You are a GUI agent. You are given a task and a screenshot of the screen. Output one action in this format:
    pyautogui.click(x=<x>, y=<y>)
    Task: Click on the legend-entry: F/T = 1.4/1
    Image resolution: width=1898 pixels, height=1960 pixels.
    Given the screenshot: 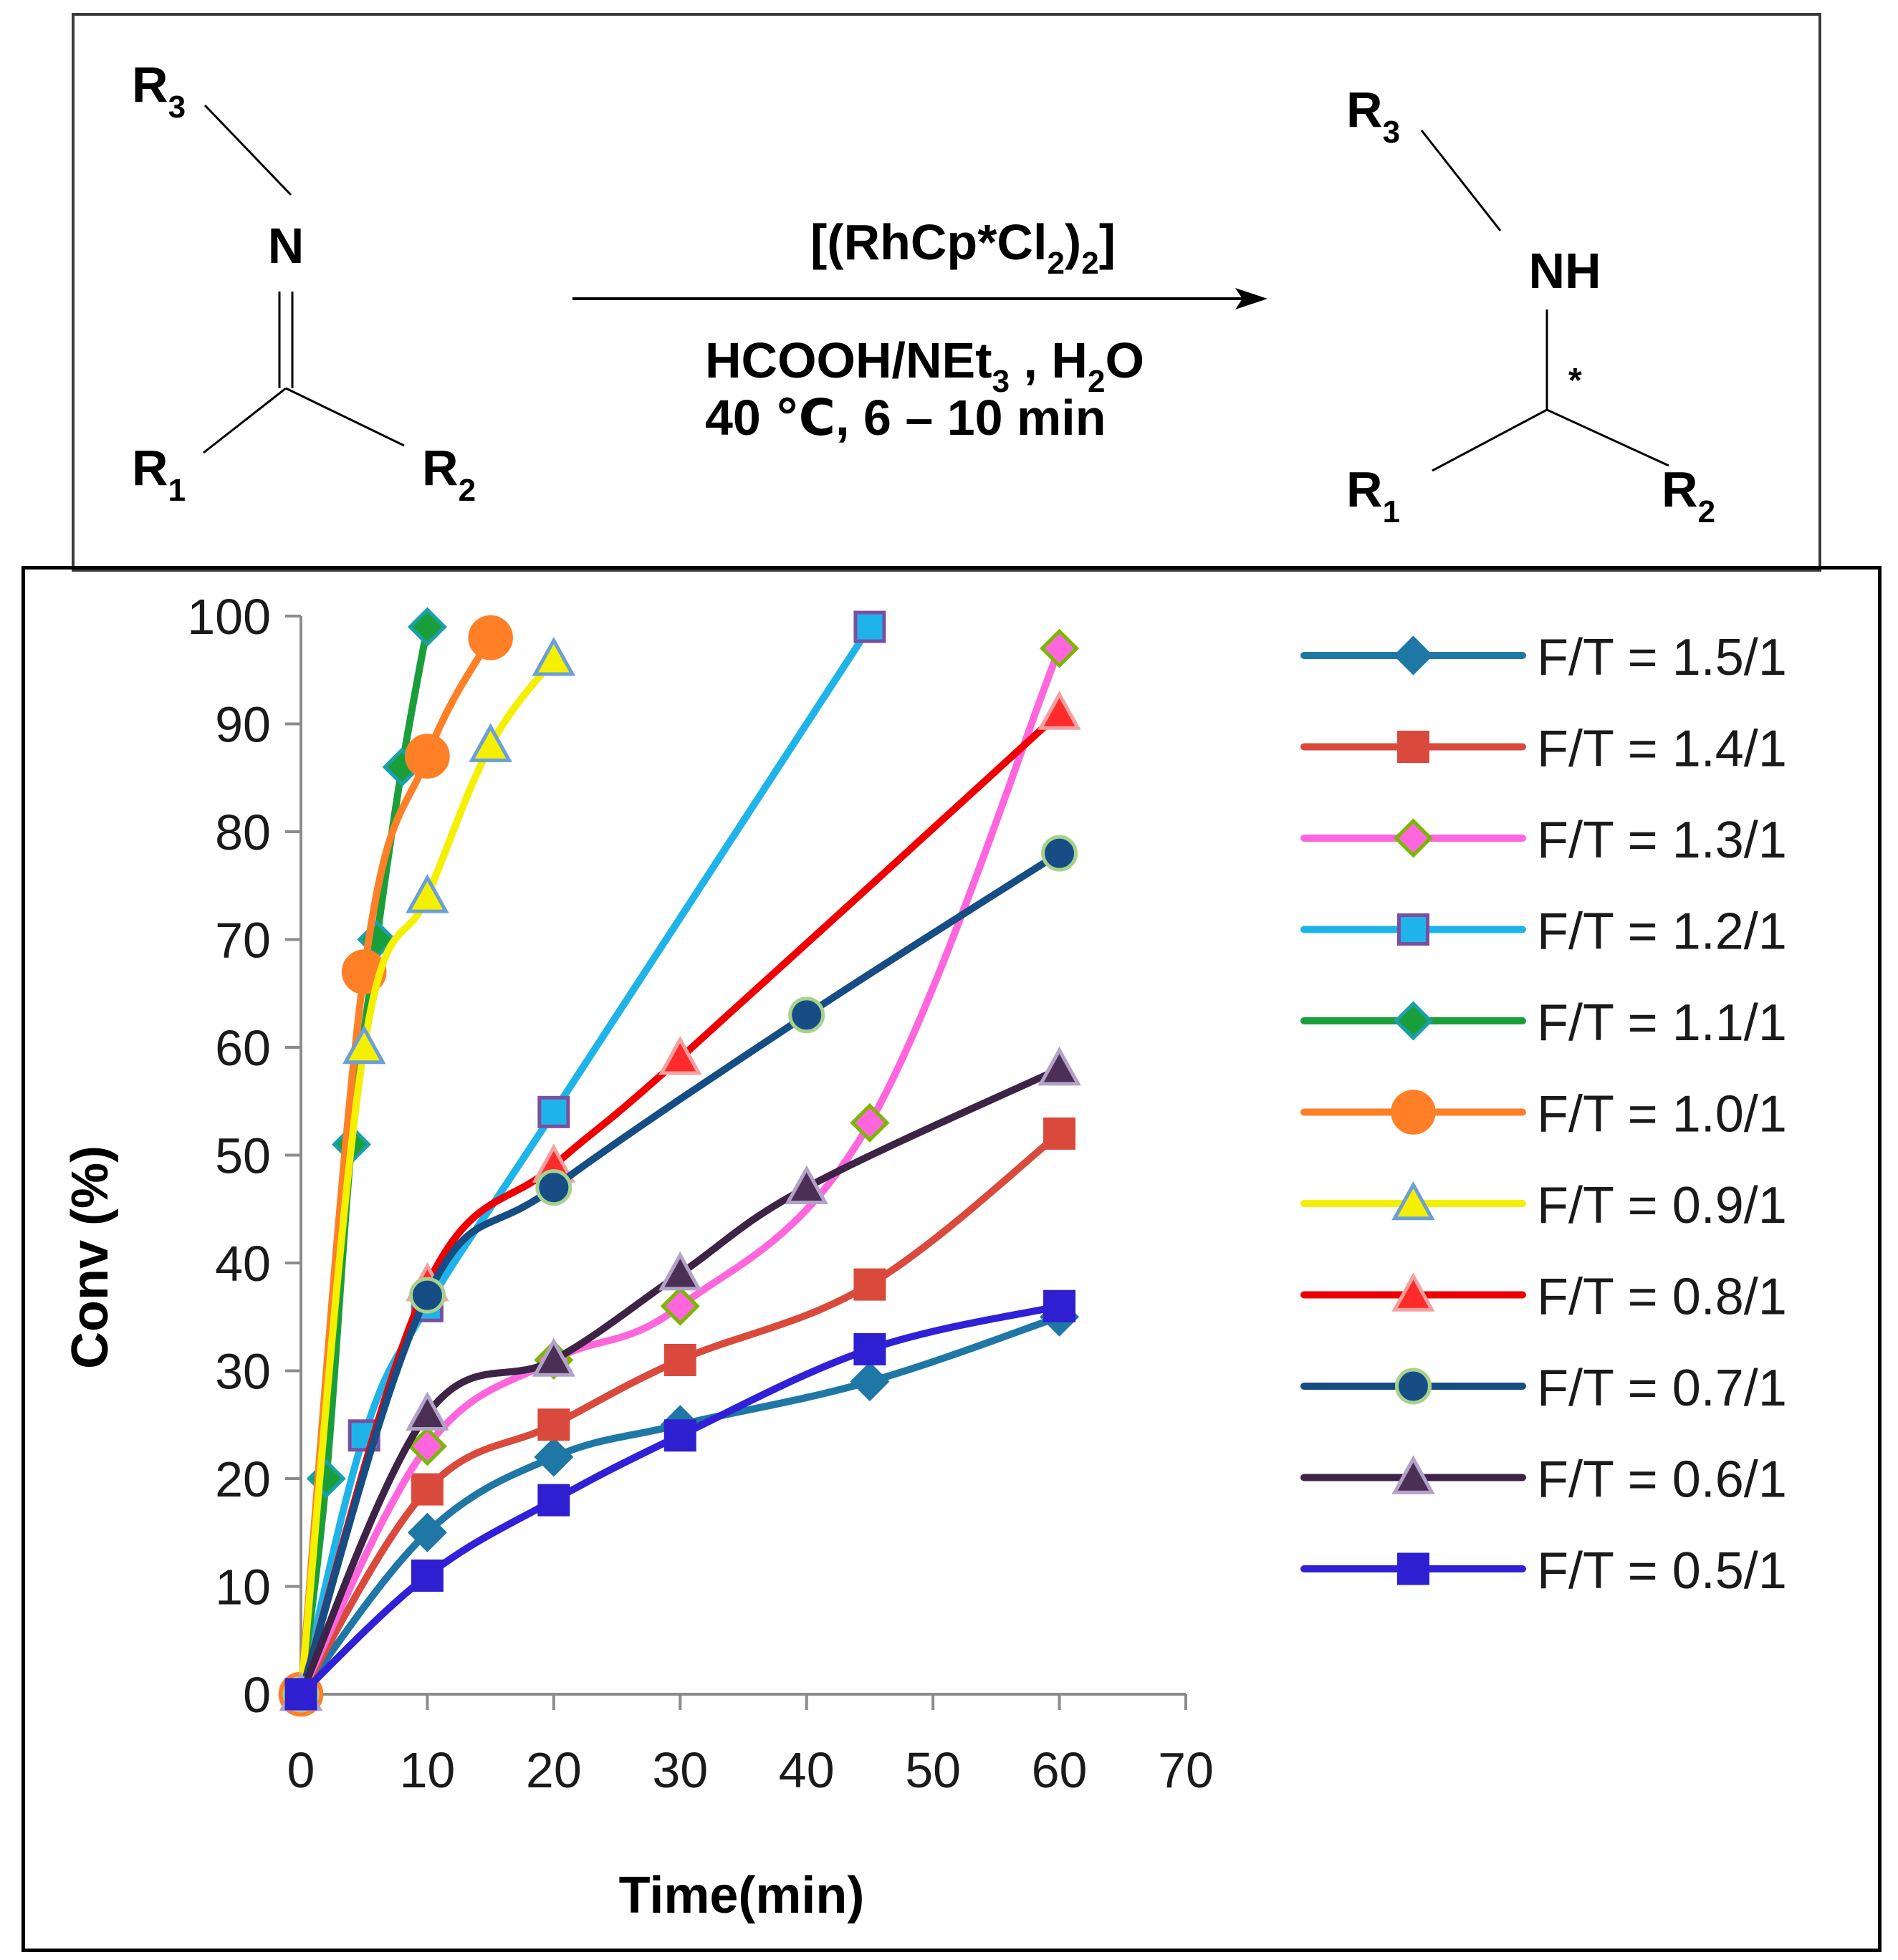 What is the action you would take?
    pyautogui.click(x=1543, y=750)
    